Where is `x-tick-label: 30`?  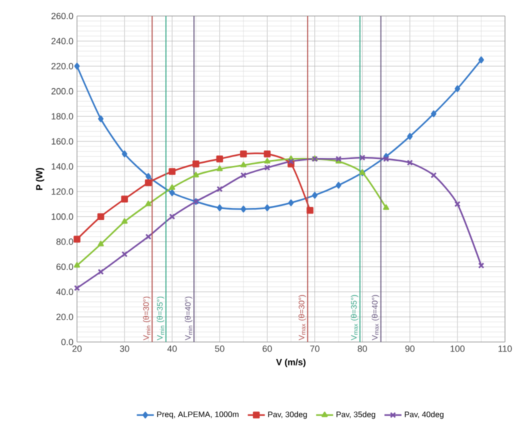
x-tick-label: 30 is located at coordinates (125, 349).